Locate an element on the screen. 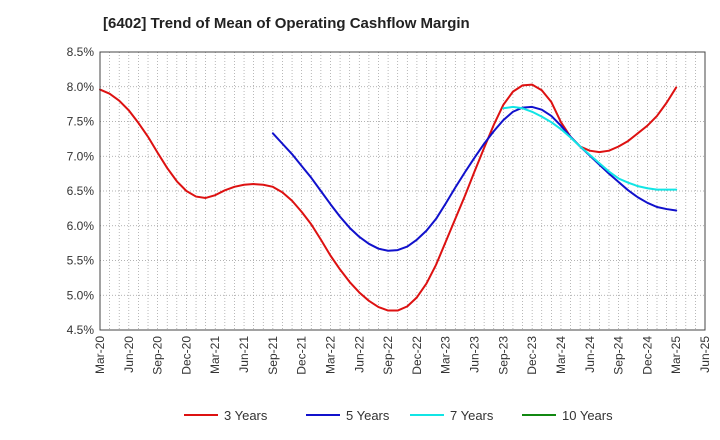  x-tick-label: Dec-23 is located at coordinates (532, 355).